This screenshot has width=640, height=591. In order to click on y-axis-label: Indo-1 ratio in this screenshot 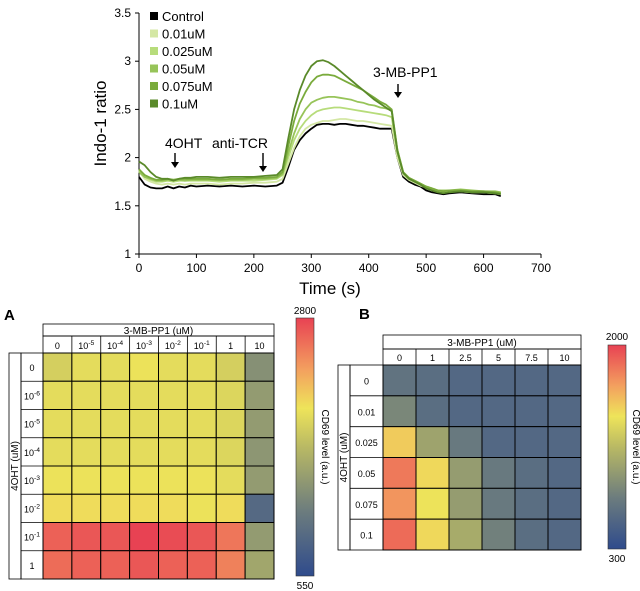, I will do `click(100, 124)`.